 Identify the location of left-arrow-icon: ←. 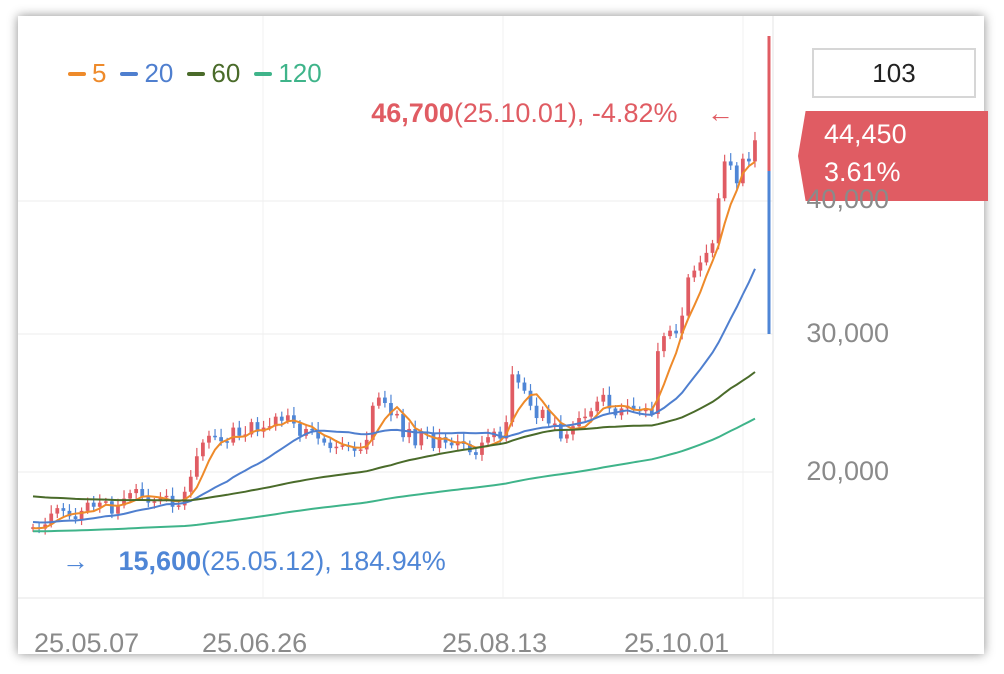
(720, 113).